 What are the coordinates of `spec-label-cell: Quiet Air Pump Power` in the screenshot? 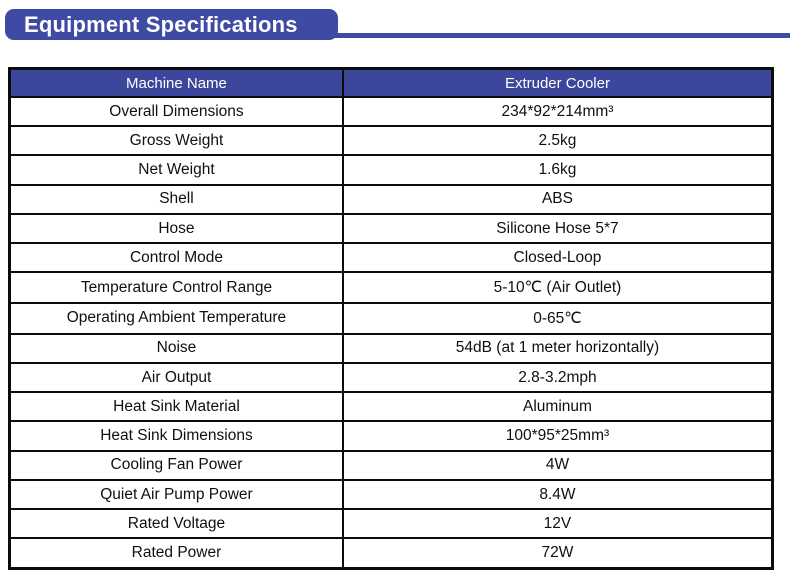 It's located at (176, 494).